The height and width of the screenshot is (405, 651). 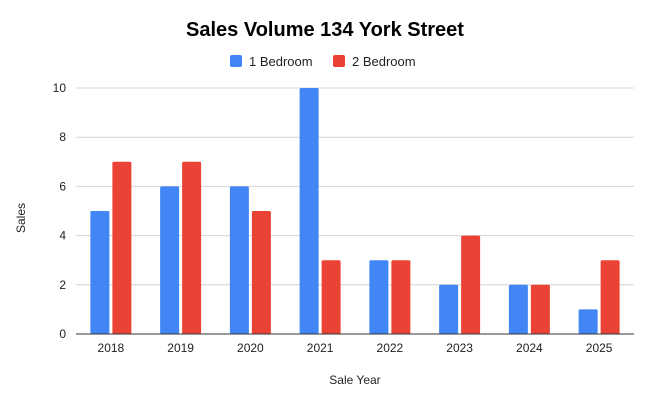 I want to click on x-tick-label-2018: 2018, so click(x=111, y=348).